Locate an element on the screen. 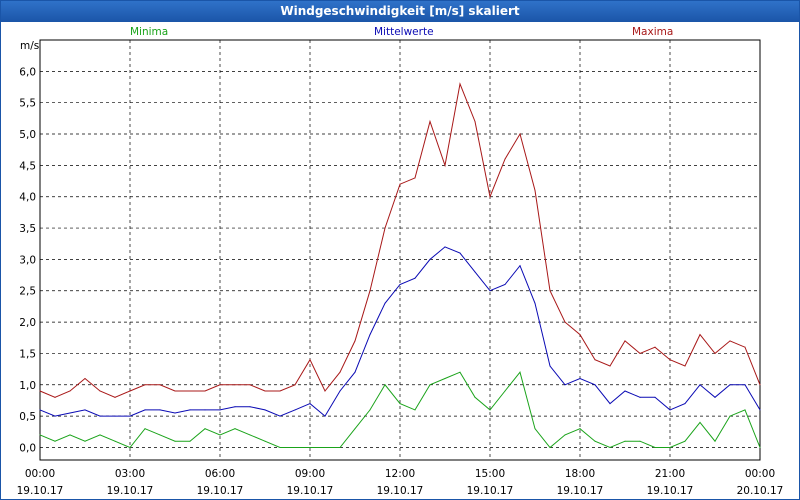  x-tick-time: 00:00 is located at coordinates (40, 474).